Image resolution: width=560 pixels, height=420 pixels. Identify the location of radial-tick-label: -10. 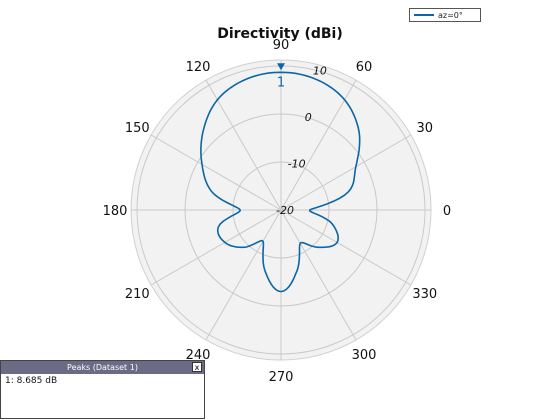
(297, 163).